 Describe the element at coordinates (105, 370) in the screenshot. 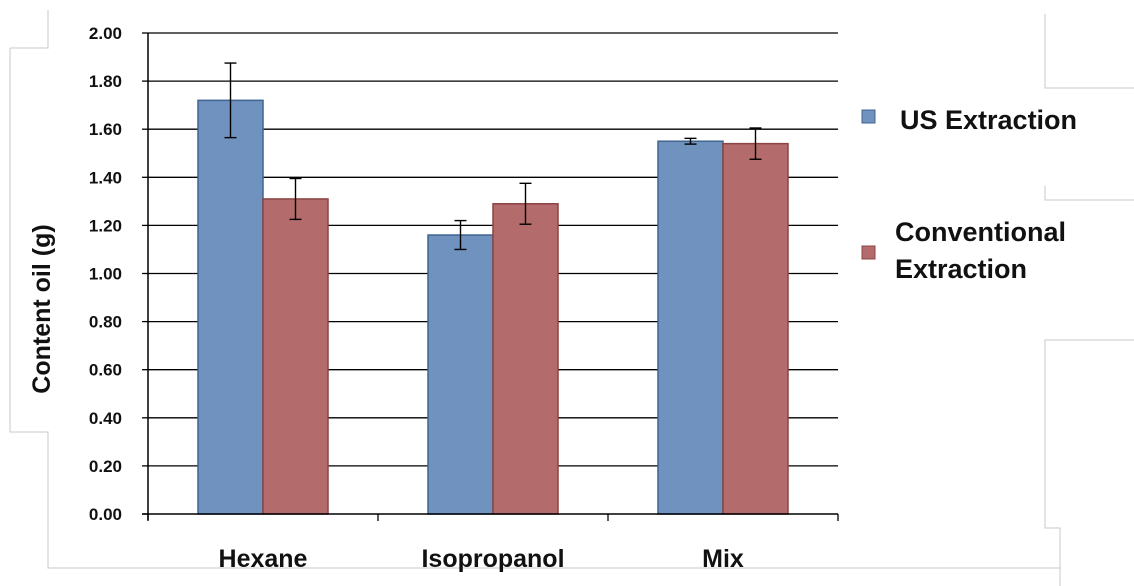

I see `y-tick-label: 0.60` at that location.